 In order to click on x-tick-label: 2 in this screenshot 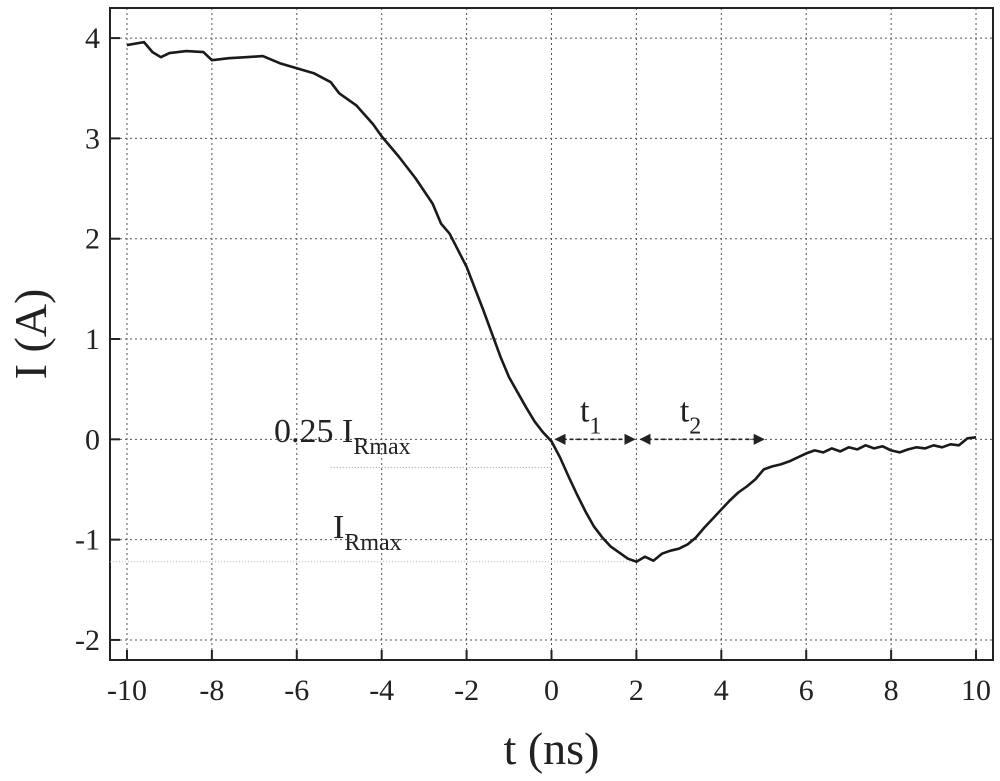, I will do `click(636, 690)`.